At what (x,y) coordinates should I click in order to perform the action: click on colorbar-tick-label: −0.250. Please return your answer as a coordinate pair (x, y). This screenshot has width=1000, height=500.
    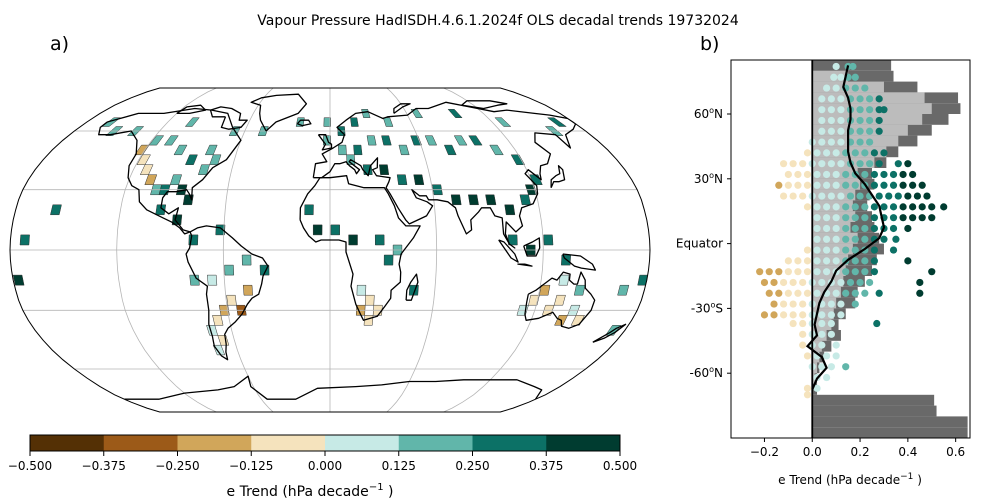
    Looking at the image, I should click on (177, 466).